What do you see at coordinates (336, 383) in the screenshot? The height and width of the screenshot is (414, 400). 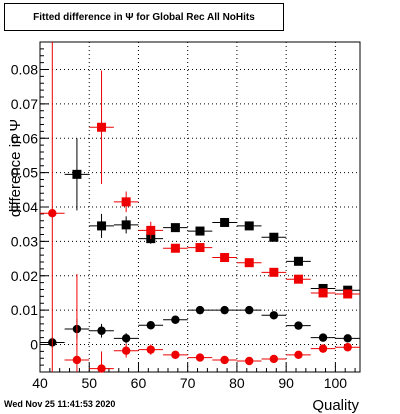 I see `x-tick-label: 100` at bounding box center [336, 383].